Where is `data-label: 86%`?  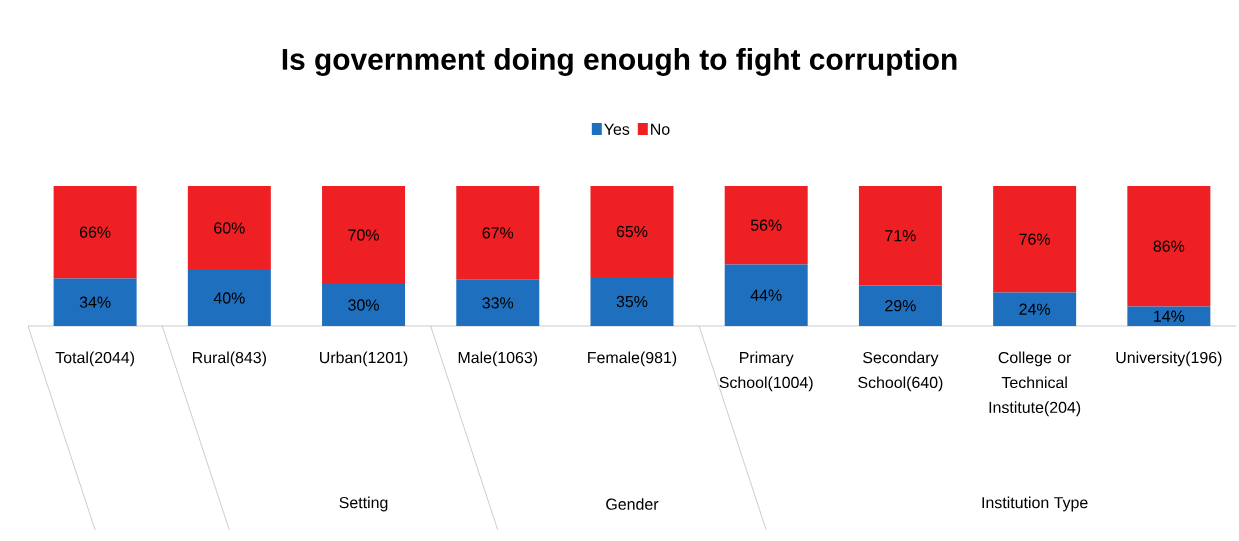 data-label: 86% is located at coordinates (1169, 246).